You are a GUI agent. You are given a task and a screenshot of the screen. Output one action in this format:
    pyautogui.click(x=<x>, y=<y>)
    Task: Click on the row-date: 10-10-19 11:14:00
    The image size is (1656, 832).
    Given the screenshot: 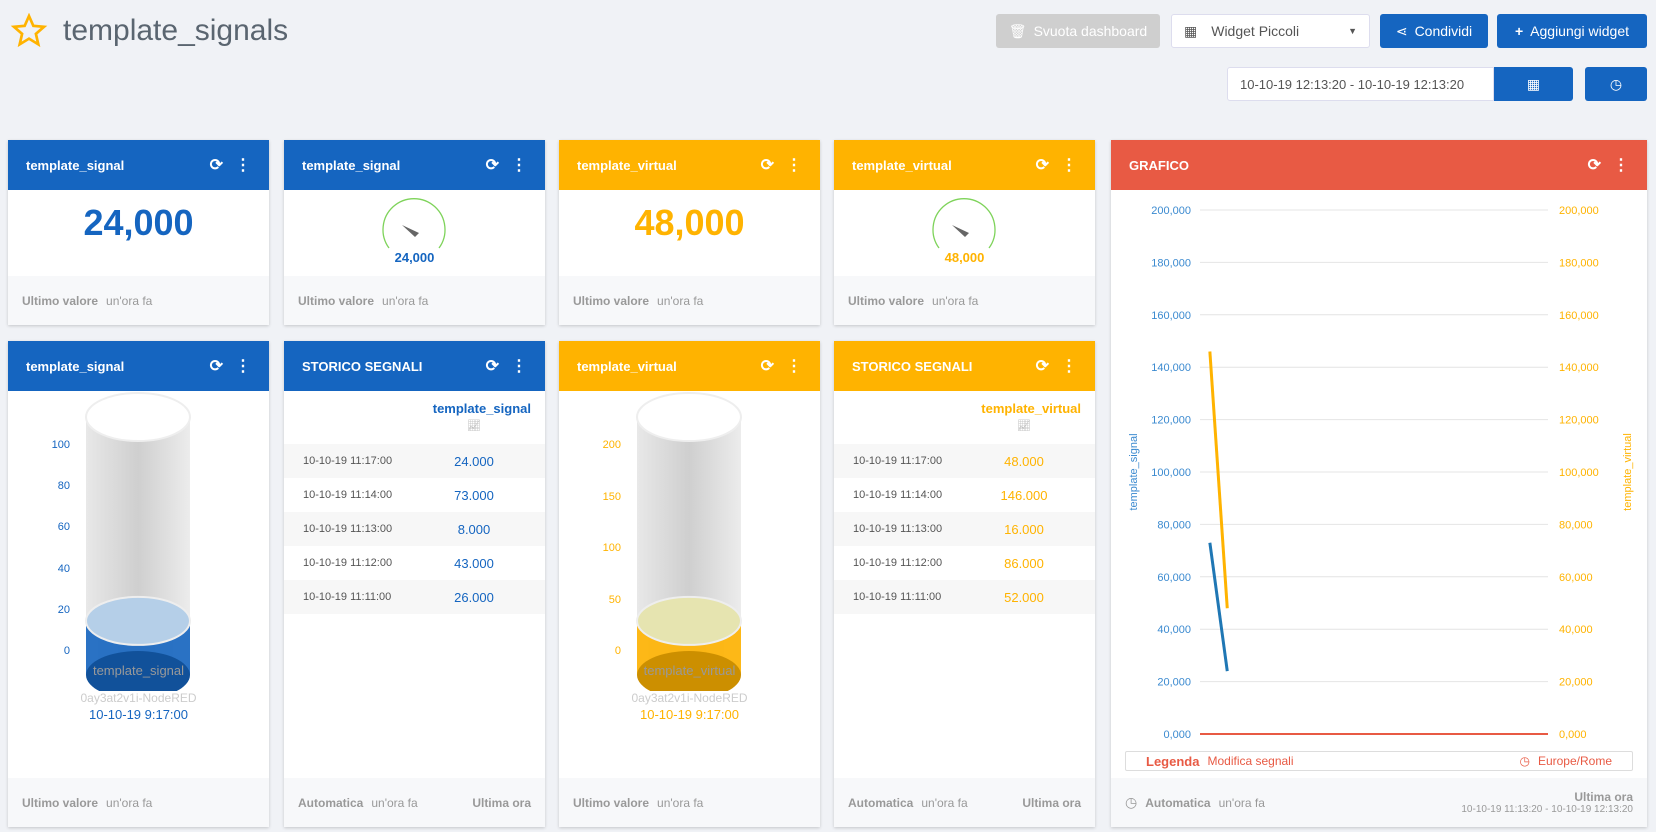 What is the action you would take?
    pyautogui.click(x=348, y=495)
    